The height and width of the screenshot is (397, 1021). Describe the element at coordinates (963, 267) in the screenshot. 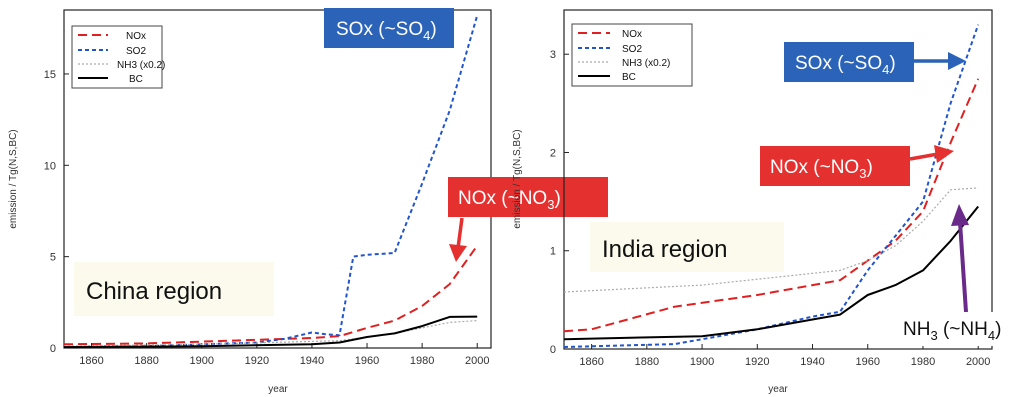

I see `nh3-arrow` at that location.